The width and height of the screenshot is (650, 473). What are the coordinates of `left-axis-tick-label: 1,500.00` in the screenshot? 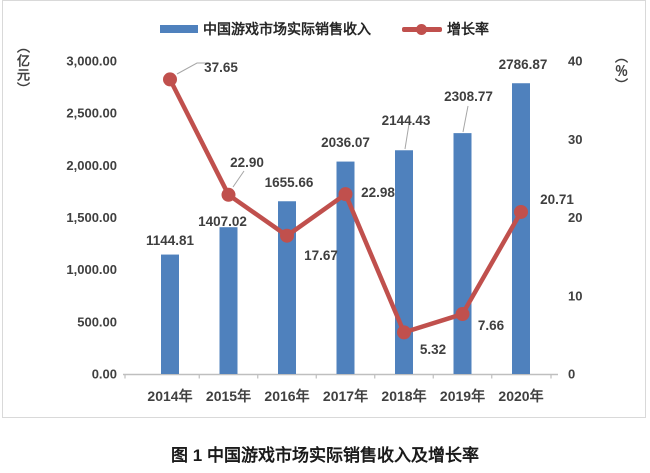 It's located at (91, 217).